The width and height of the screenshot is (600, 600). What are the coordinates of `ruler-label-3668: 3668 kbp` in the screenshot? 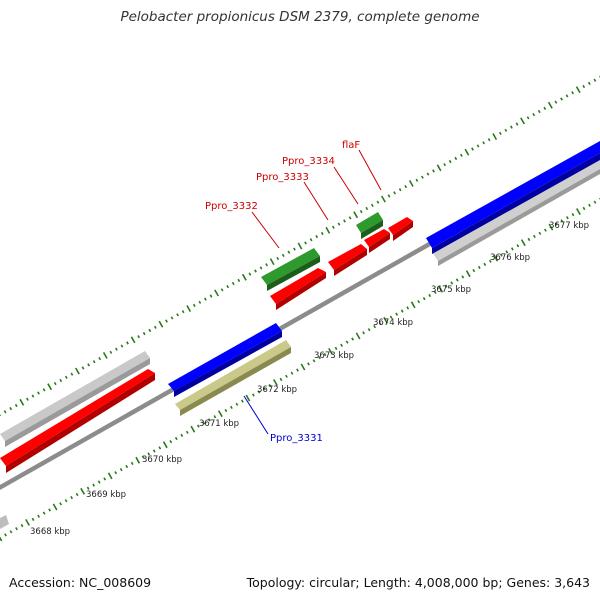 It's located at (50, 532).